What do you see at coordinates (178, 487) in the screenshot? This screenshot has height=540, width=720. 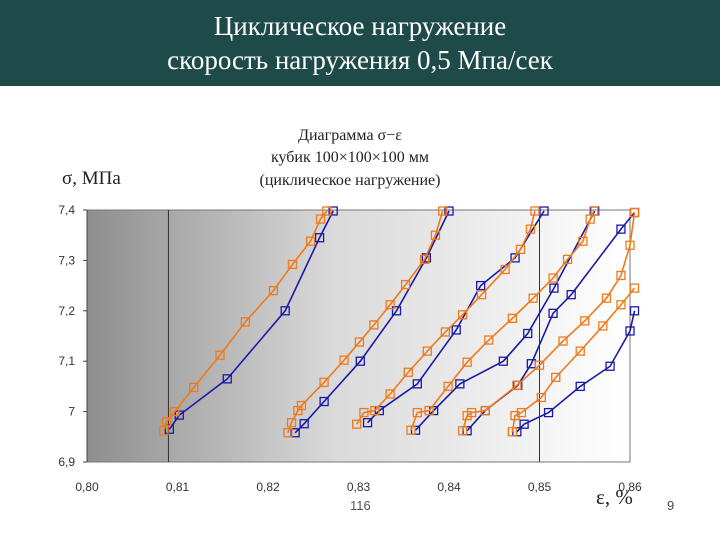 I see `x-tick-label: 0,81` at bounding box center [178, 487].